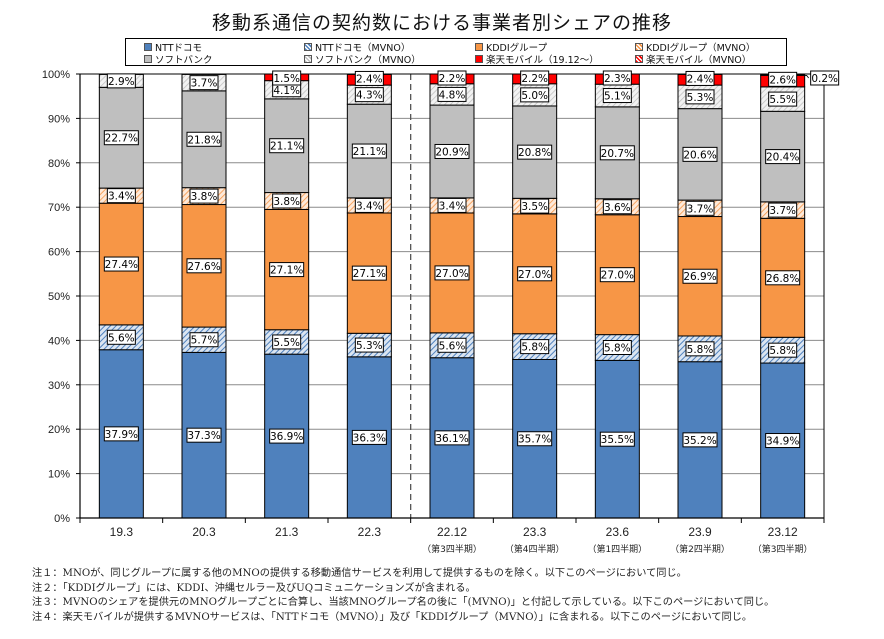 This screenshot has width=884, height=639. What do you see at coordinates (534, 207) in the screenshot?
I see `data-label: 3.5%` at bounding box center [534, 207].